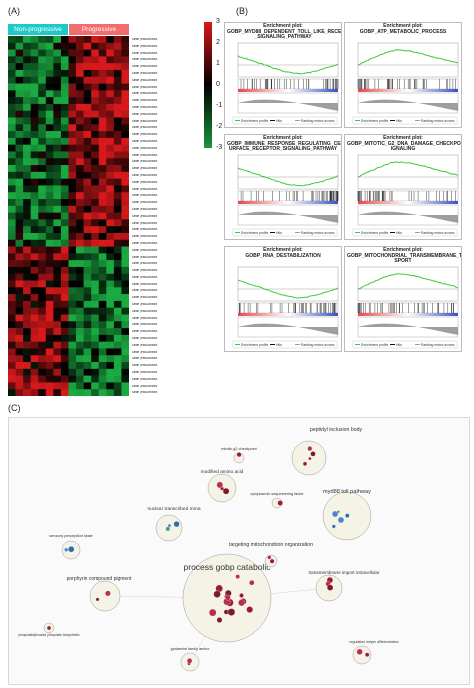  Describe the element at coordinates (239, 449) in the screenshot. I see `cluster-label: mitotic g2 checkpoint` at that location.